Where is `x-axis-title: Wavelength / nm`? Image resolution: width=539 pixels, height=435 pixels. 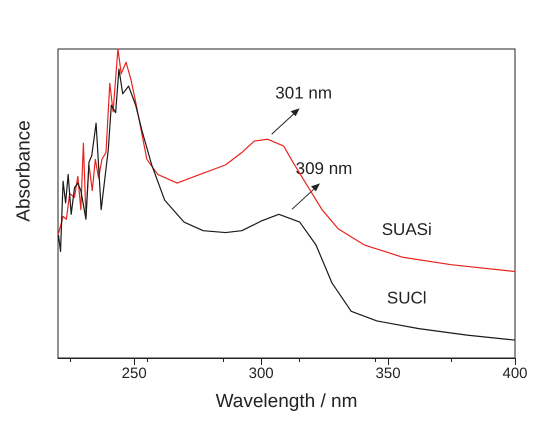 x-axis-title: Wavelength / nm is located at coordinates (287, 401).